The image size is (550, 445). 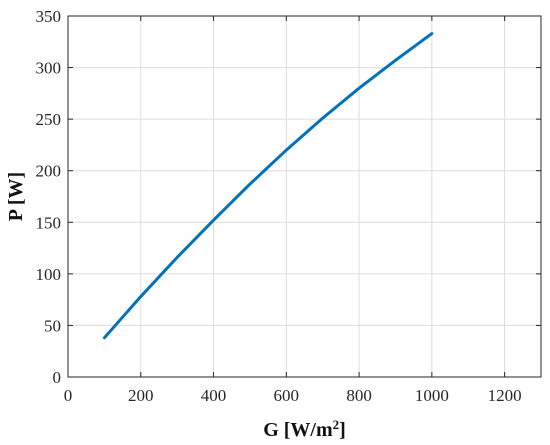 What do you see at coordinates (52, 325) in the screenshot?
I see `y-tick-label: 50` at bounding box center [52, 325].